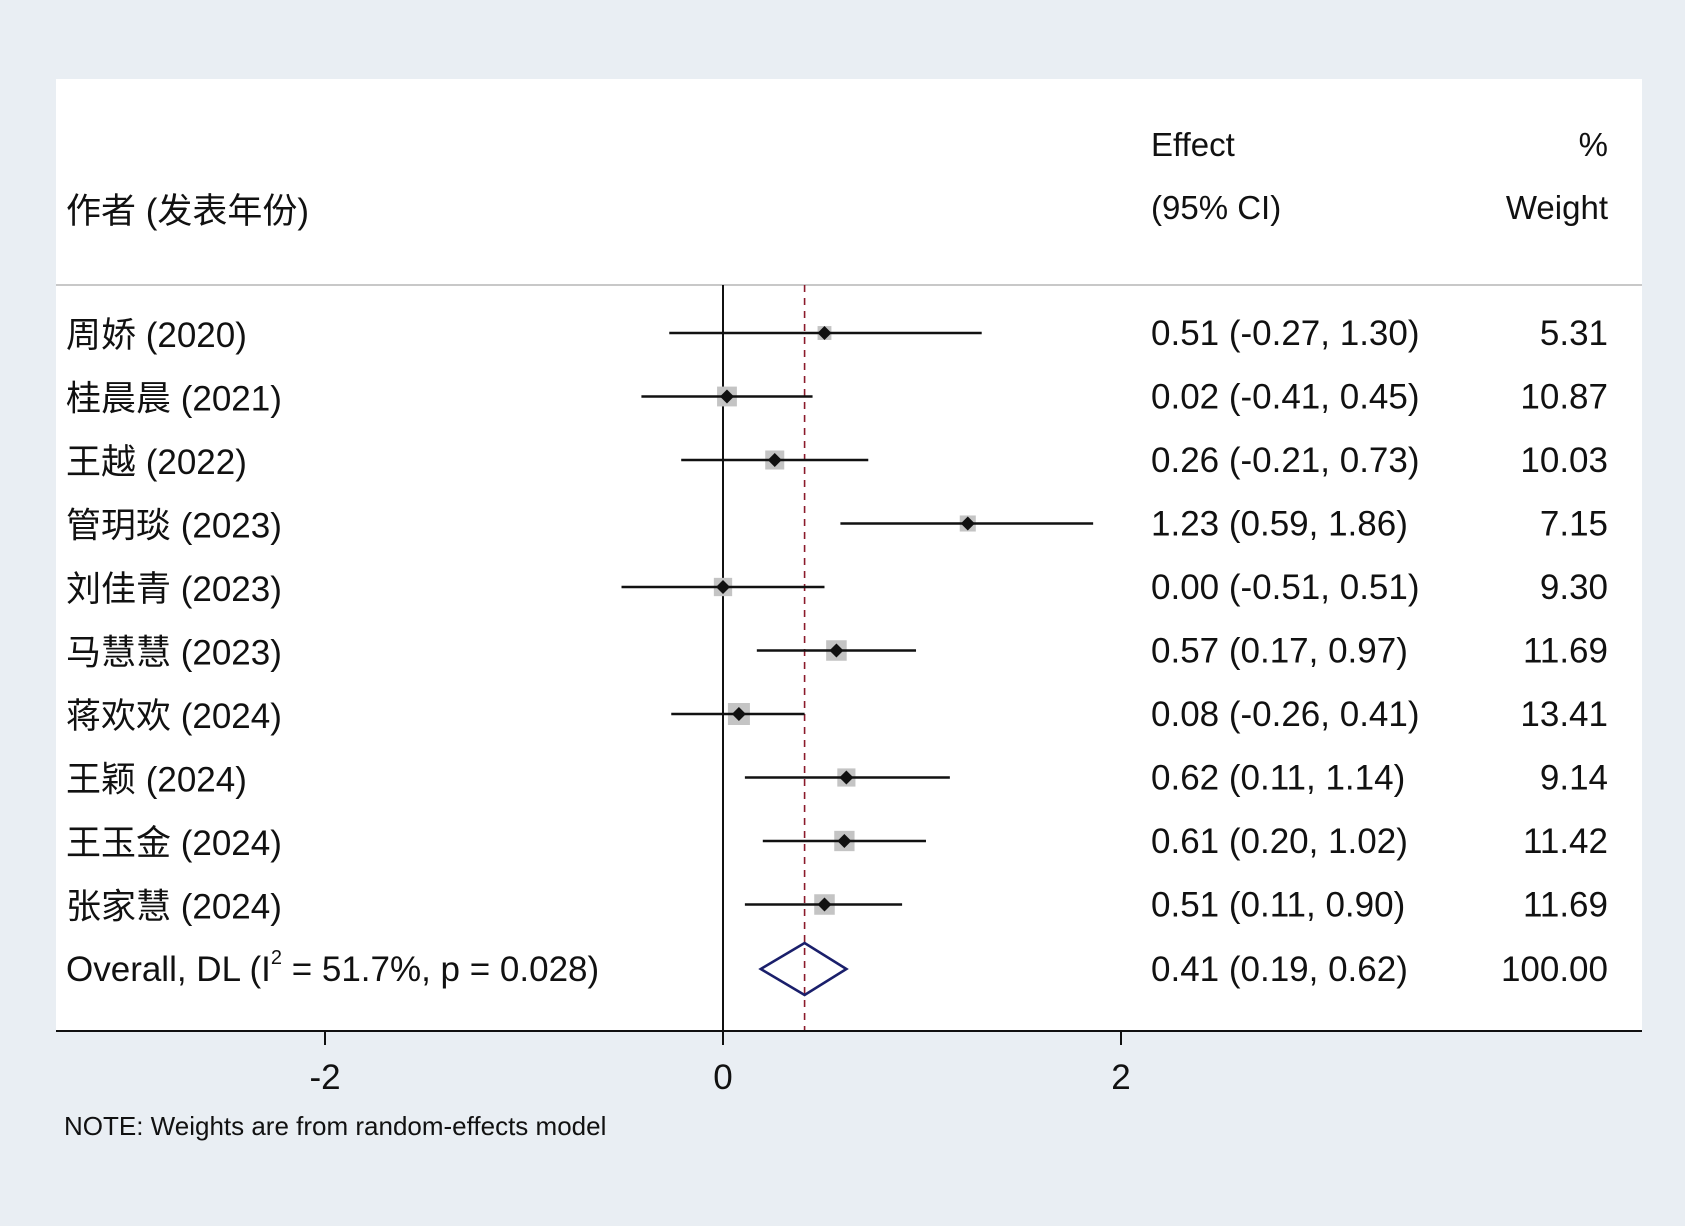  What do you see at coordinates (156, 335) in the screenshot?
I see `study-label: 周娇 (2020)` at bounding box center [156, 335].